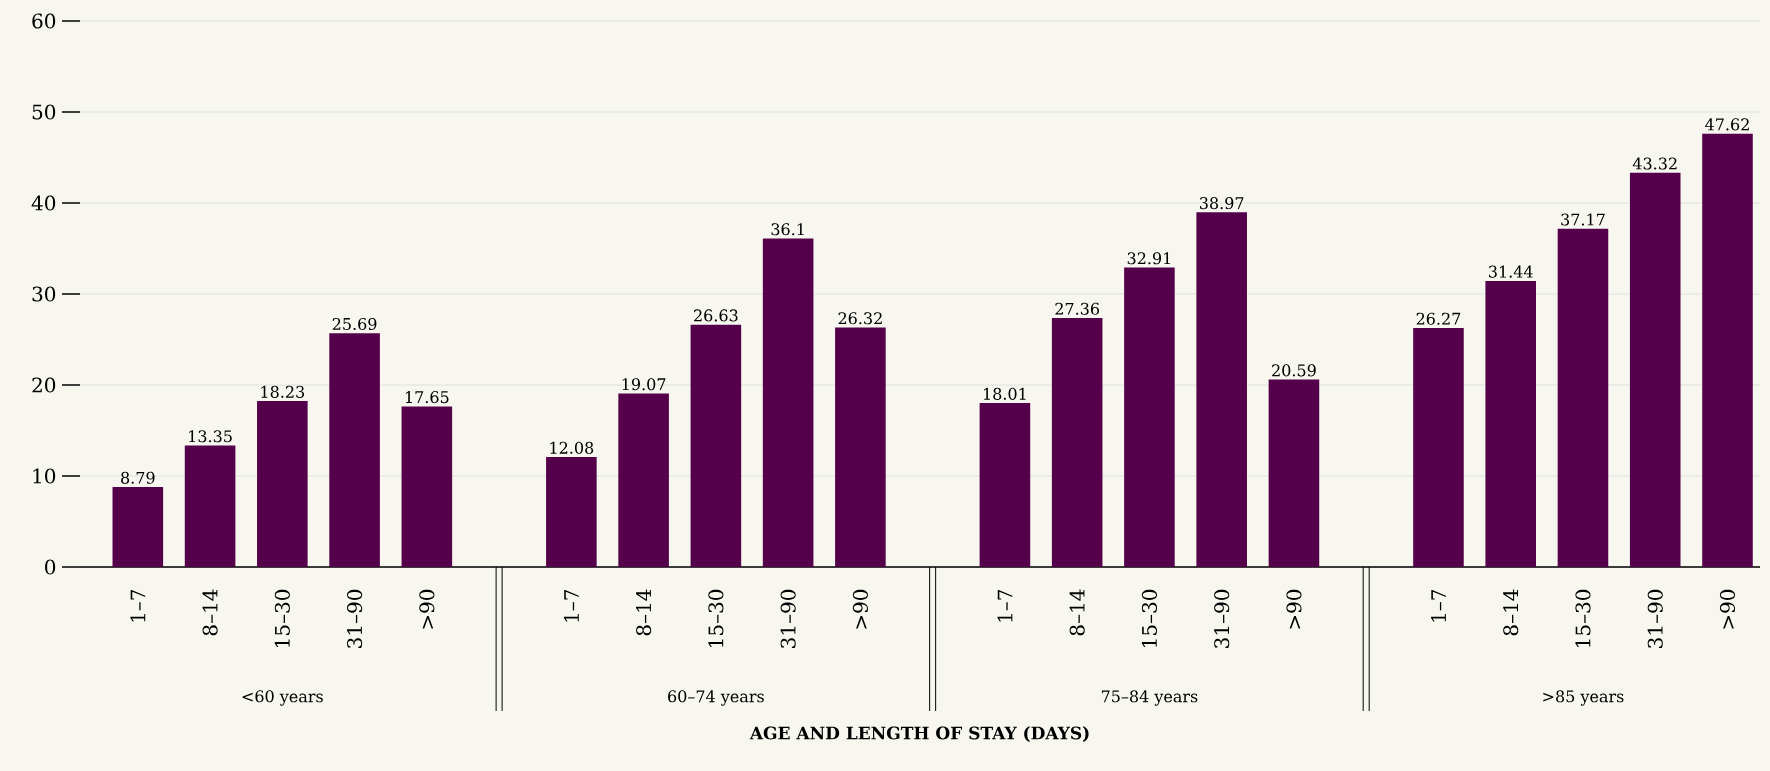 The height and width of the screenshot is (771, 1770). What do you see at coordinates (427, 397) in the screenshot?
I see `data-label: 17.65` at bounding box center [427, 397].